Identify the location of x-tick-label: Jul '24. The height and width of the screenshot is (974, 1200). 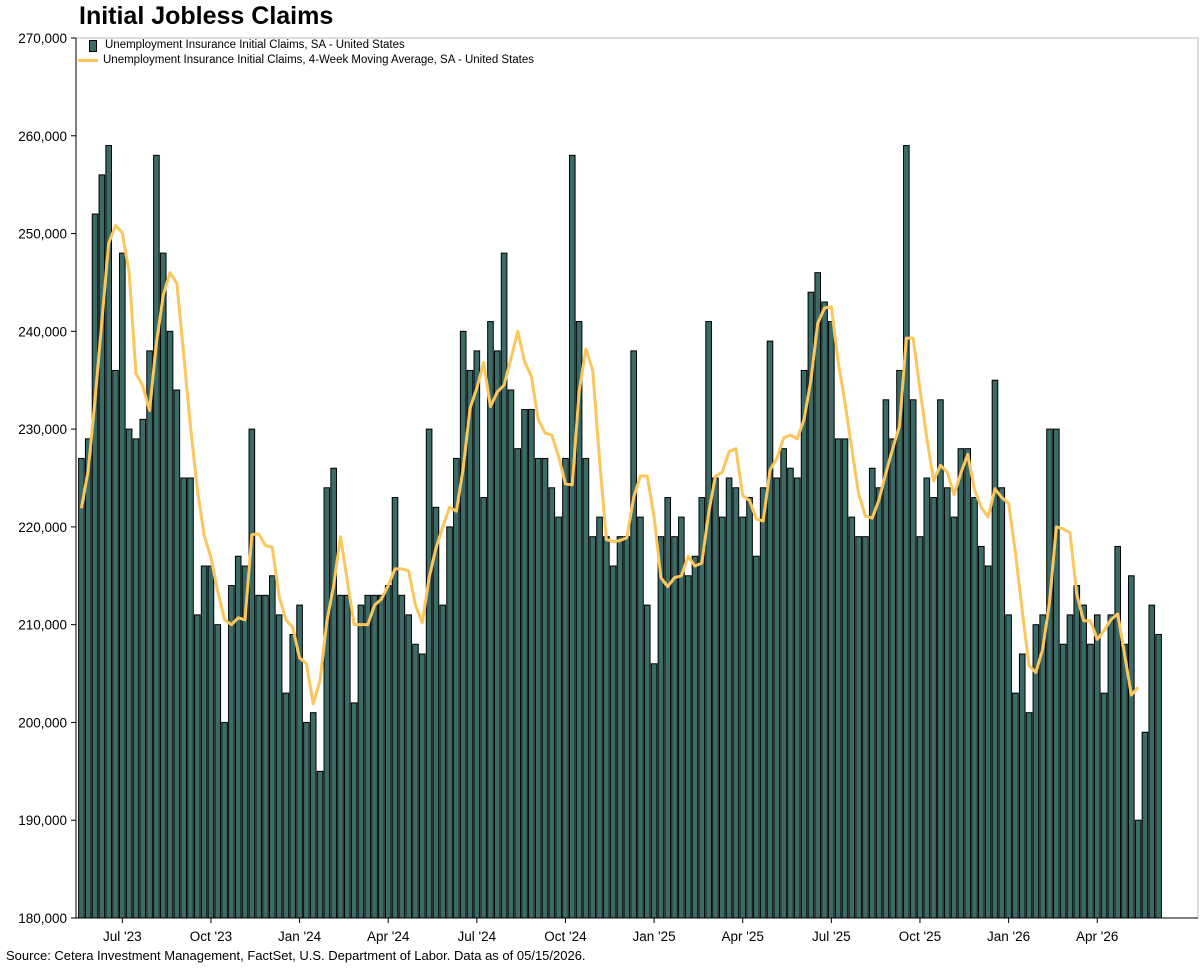
(477, 936).